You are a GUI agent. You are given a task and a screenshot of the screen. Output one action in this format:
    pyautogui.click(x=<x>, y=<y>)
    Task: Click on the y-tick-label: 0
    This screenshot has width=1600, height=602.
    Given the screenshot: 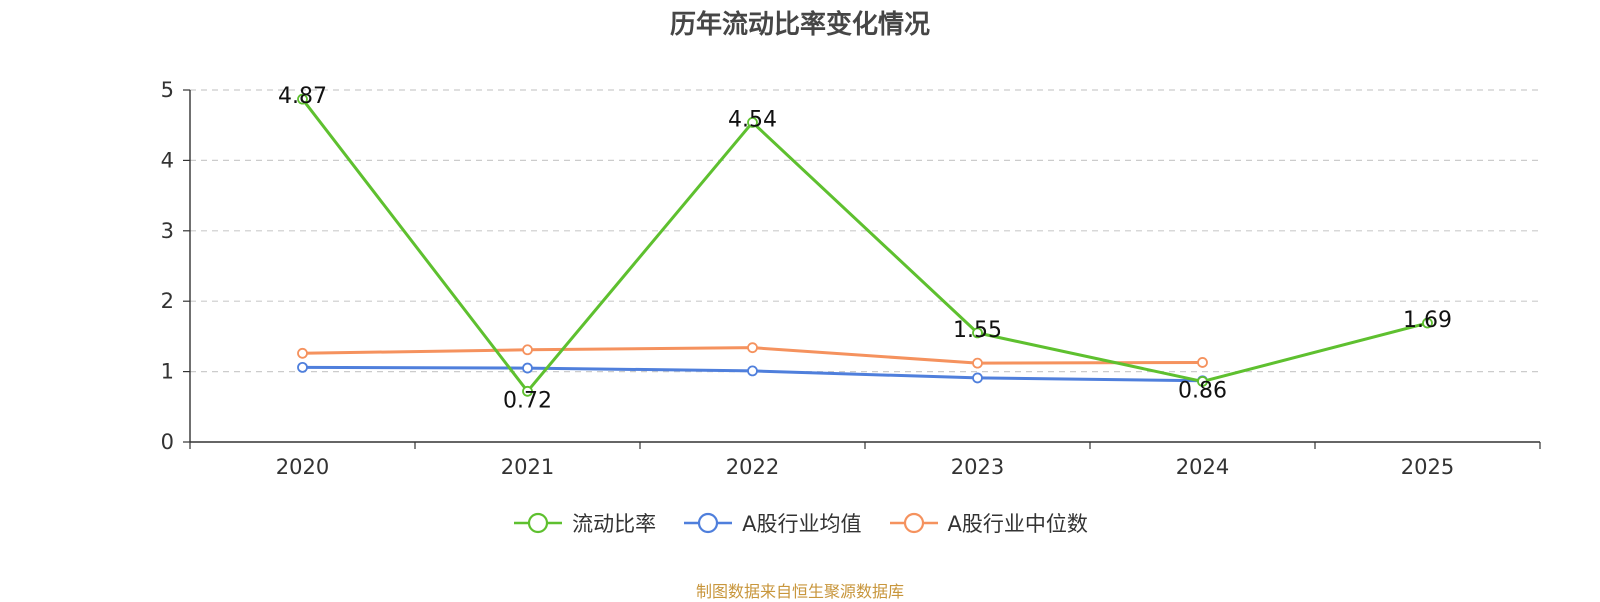 What is the action you would take?
    pyautogui.click(x=167, y=442)
    